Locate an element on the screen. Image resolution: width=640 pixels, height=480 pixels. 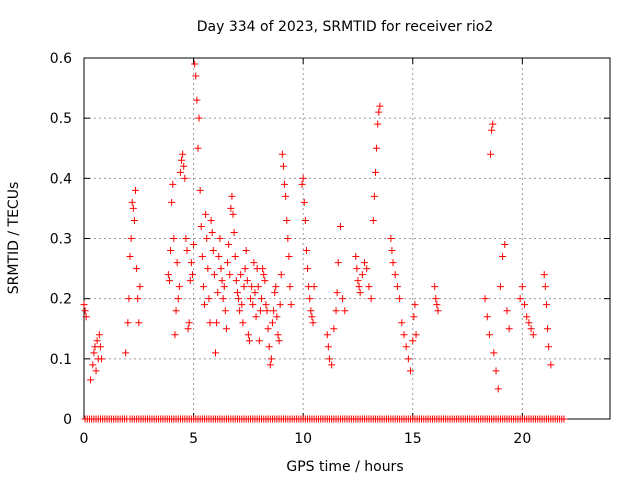
y-tick-label: 0.4 is located at coordinates (61, 179).